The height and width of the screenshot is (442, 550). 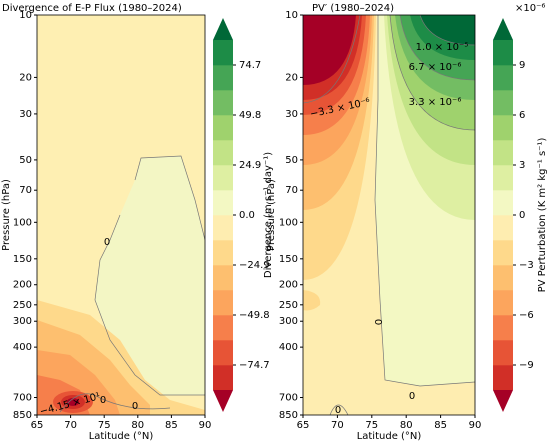 I want to click on colorbar-tick-label: −24.9, so click(x=254, y=265).